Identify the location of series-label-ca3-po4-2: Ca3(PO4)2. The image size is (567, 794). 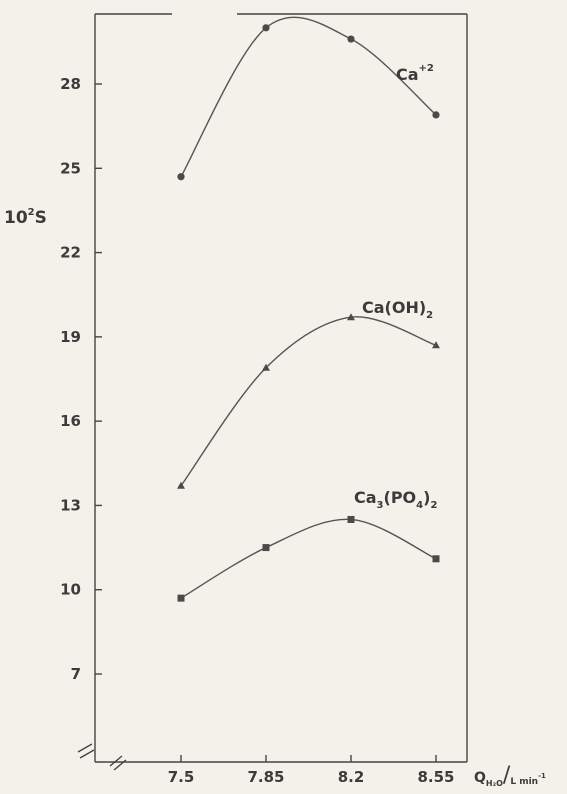
(395, 499).